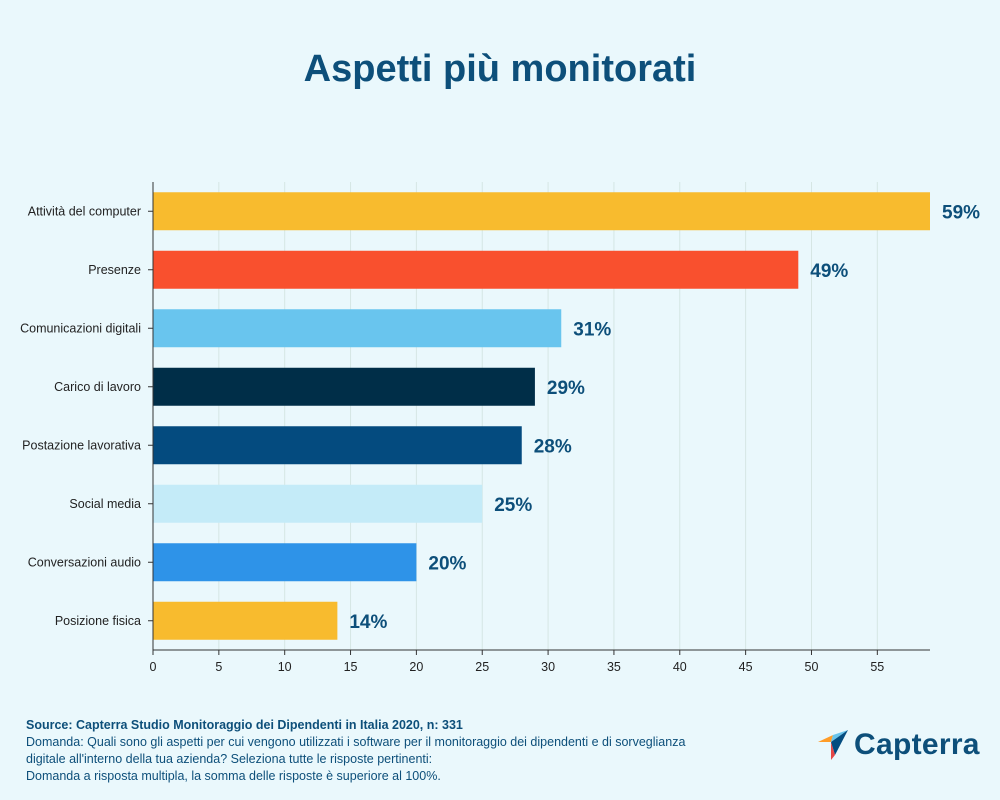 The image size is (1000, 800). Describe the element at coordinates (566, 388) in the screenshot. I see `value-label: 29%` at that location.